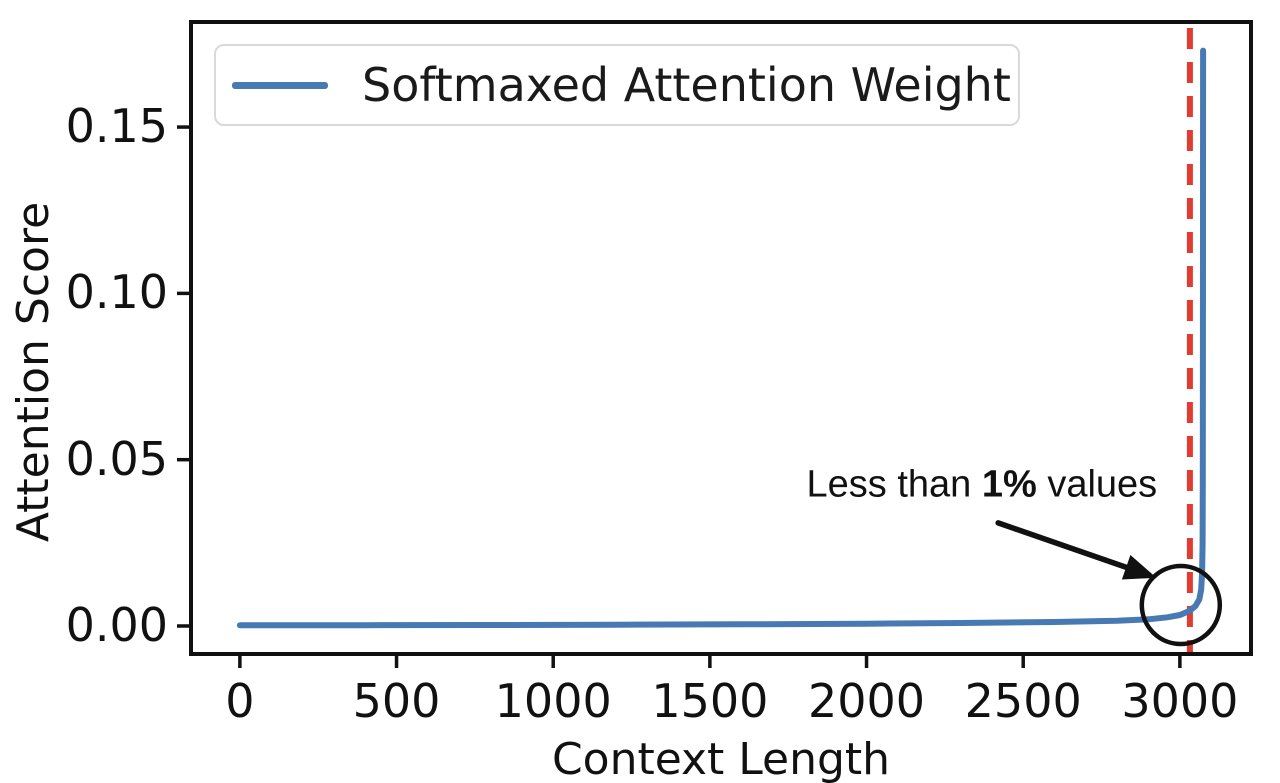 This screenshot has height=783, width=1280. I want to click on legend-entry-label: Softmaxed Attention Weight, so click(686, 85).